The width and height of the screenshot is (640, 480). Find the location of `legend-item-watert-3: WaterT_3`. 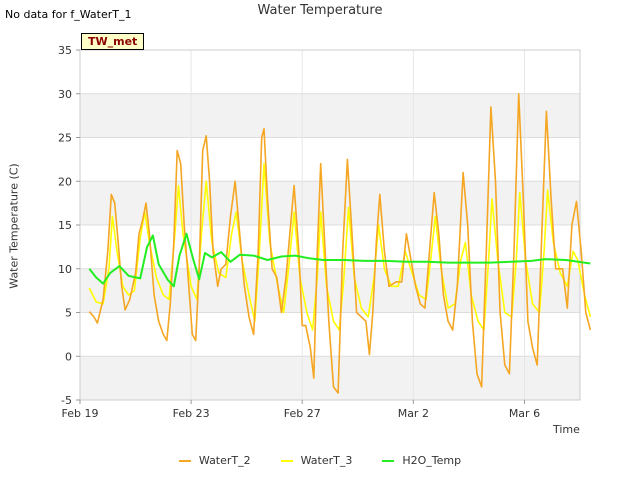

legend-item-watert-3: WaterT_3 is located at coordinates (316, 460).